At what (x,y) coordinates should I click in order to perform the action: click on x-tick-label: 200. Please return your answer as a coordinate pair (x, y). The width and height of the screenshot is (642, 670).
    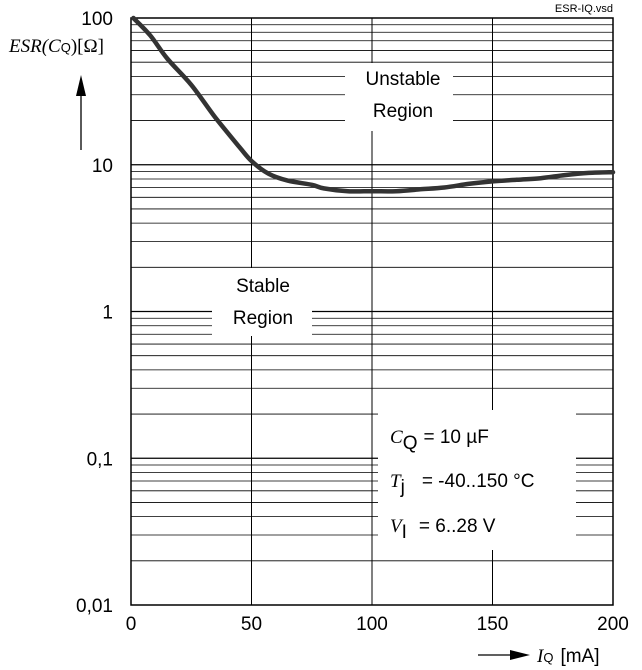
    Looking at the image, I should click on (613, 624).